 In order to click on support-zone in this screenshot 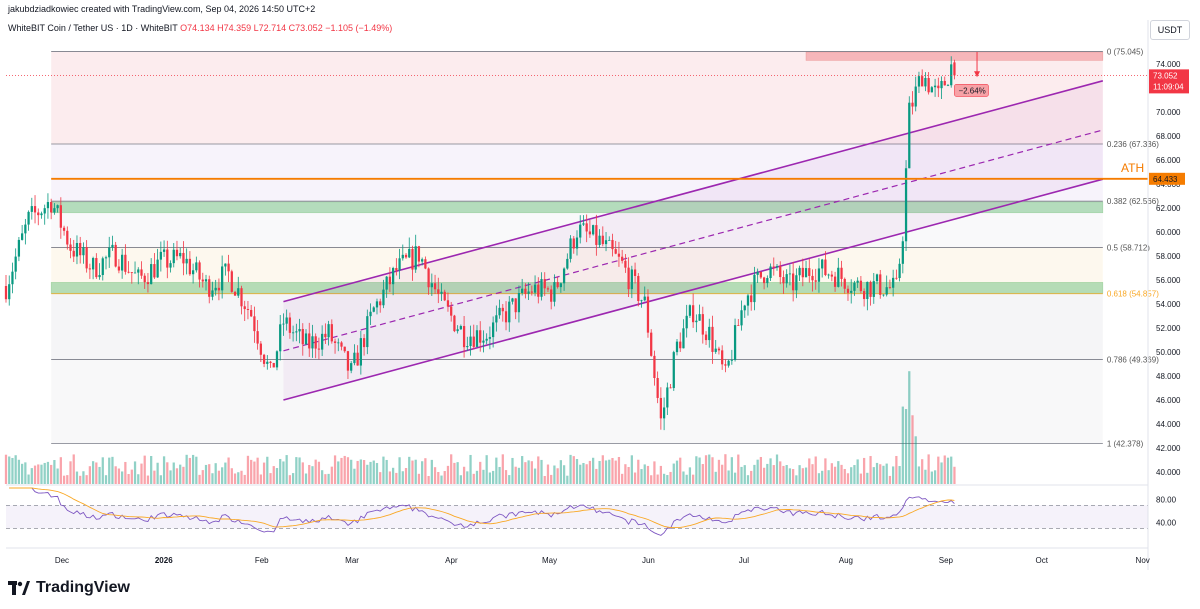, I will do `click(577, 288)`.